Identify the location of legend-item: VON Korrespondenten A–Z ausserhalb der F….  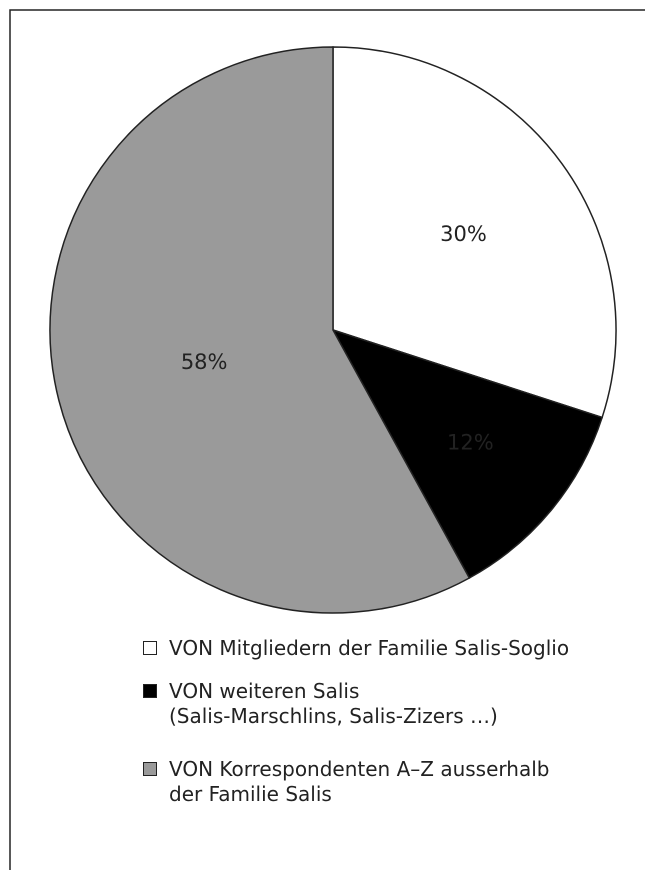
(346, 782).